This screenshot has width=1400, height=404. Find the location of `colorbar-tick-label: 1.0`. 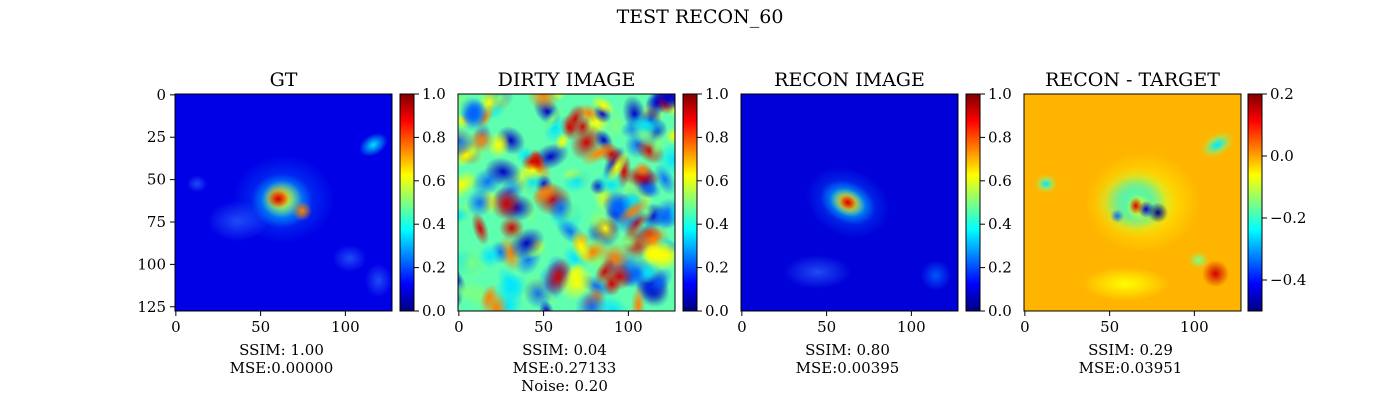

colorbar-tick-label: 1.0 is located at coordinates (717, 94).